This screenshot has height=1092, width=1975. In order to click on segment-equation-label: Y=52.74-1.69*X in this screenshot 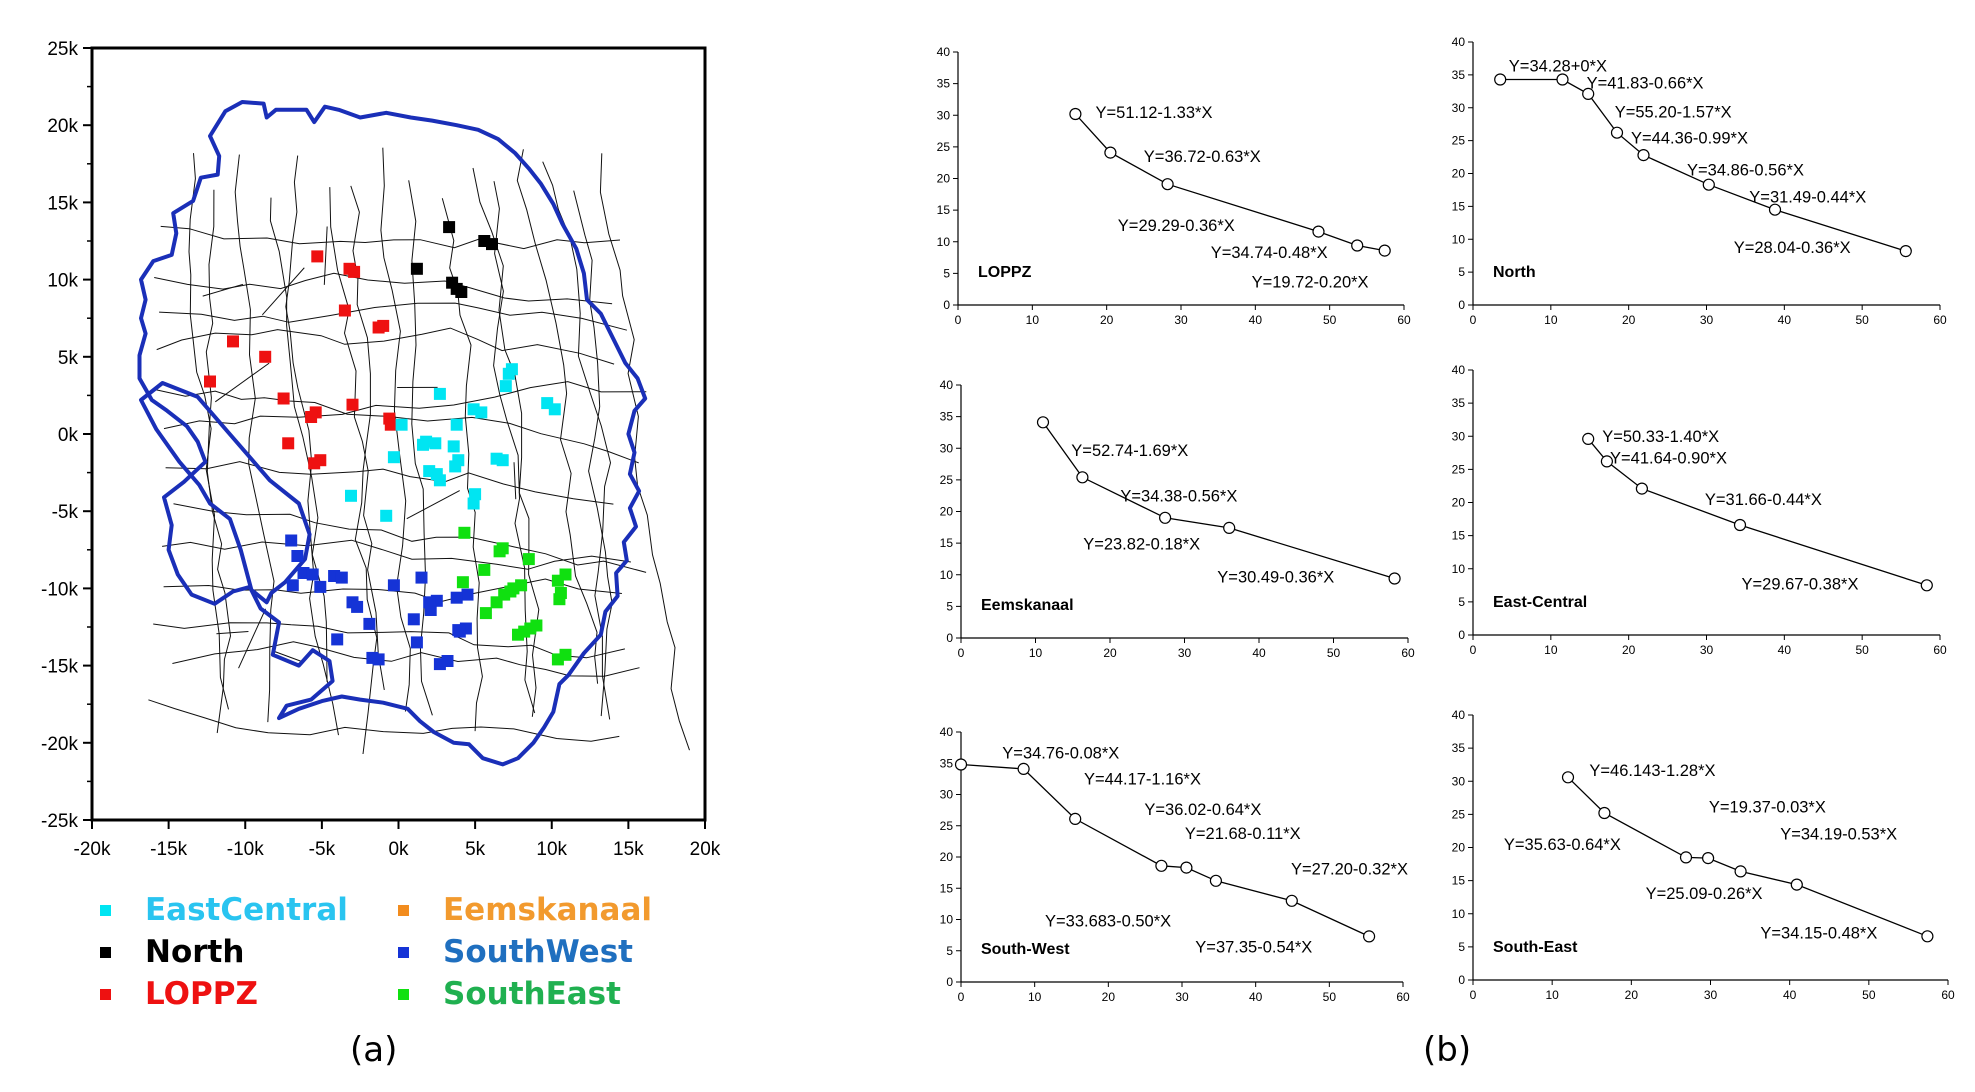, I will do `click(1129, 451)`.